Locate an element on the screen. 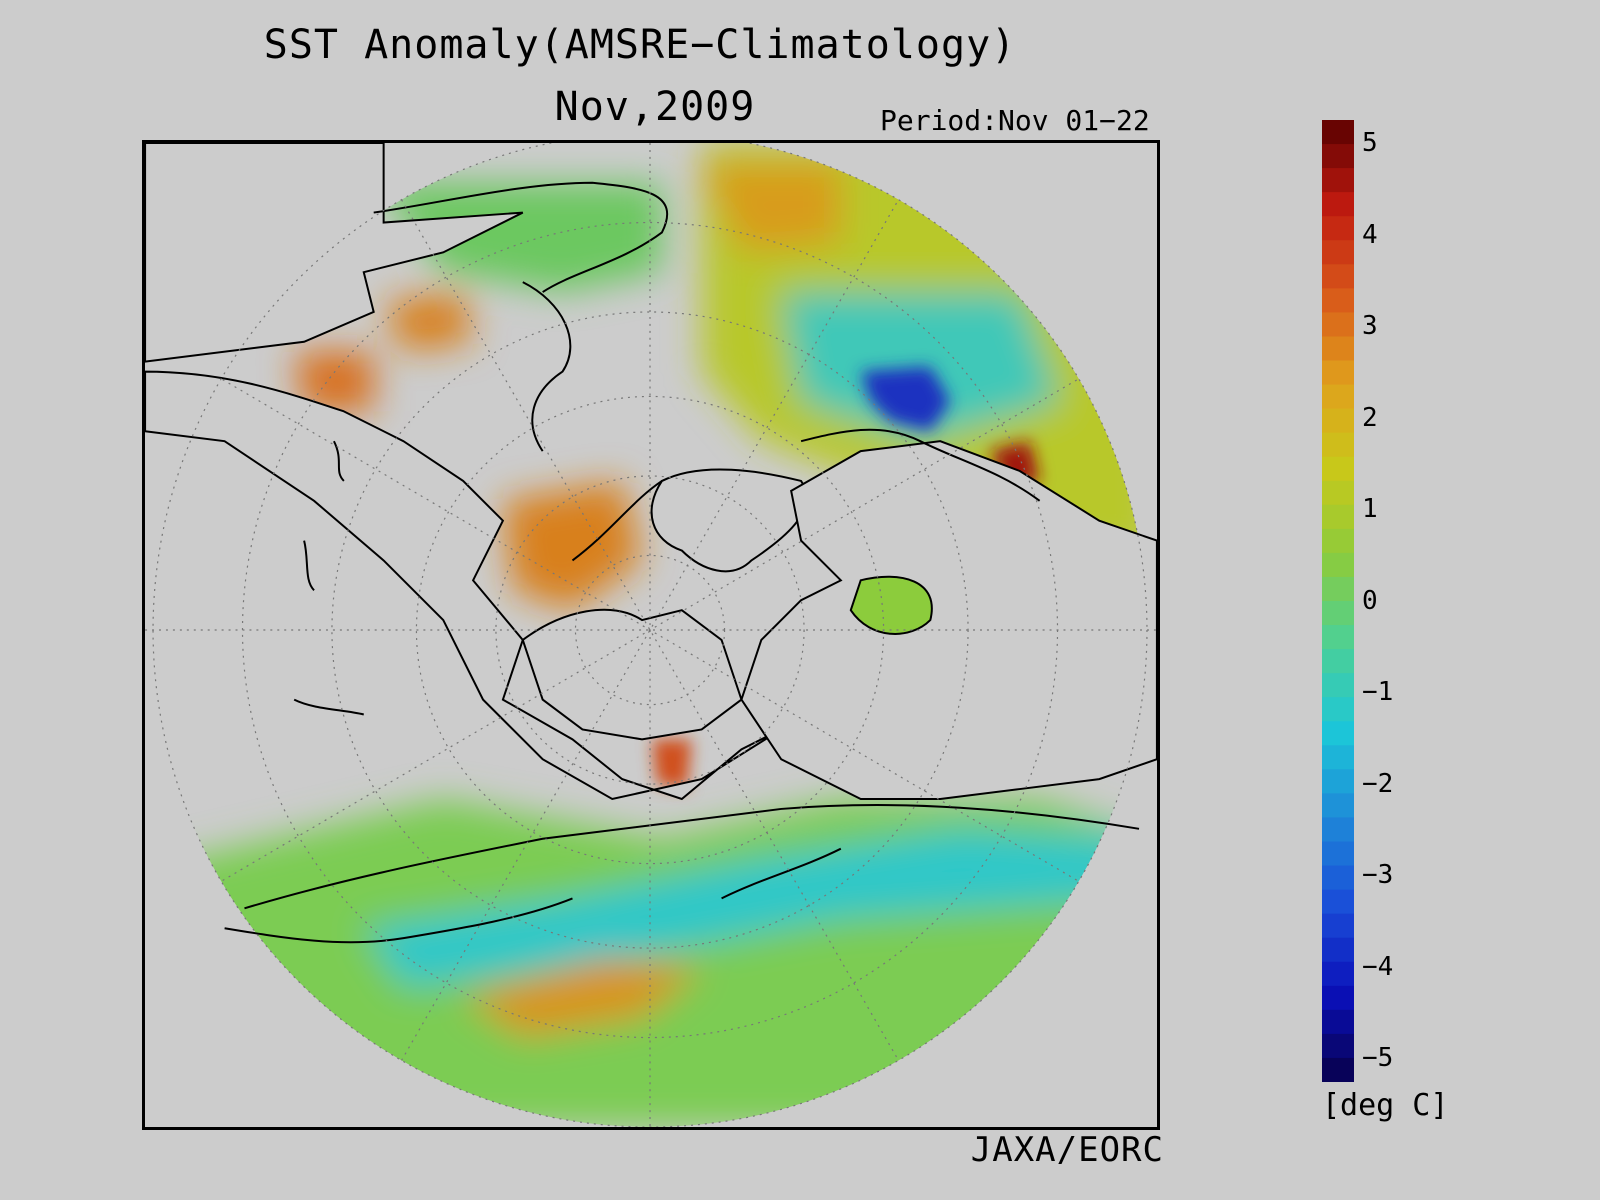 This screenshot has height=1200, width=1600. colorbar-tick-label: −1 is located at coordinates (1378, 692).